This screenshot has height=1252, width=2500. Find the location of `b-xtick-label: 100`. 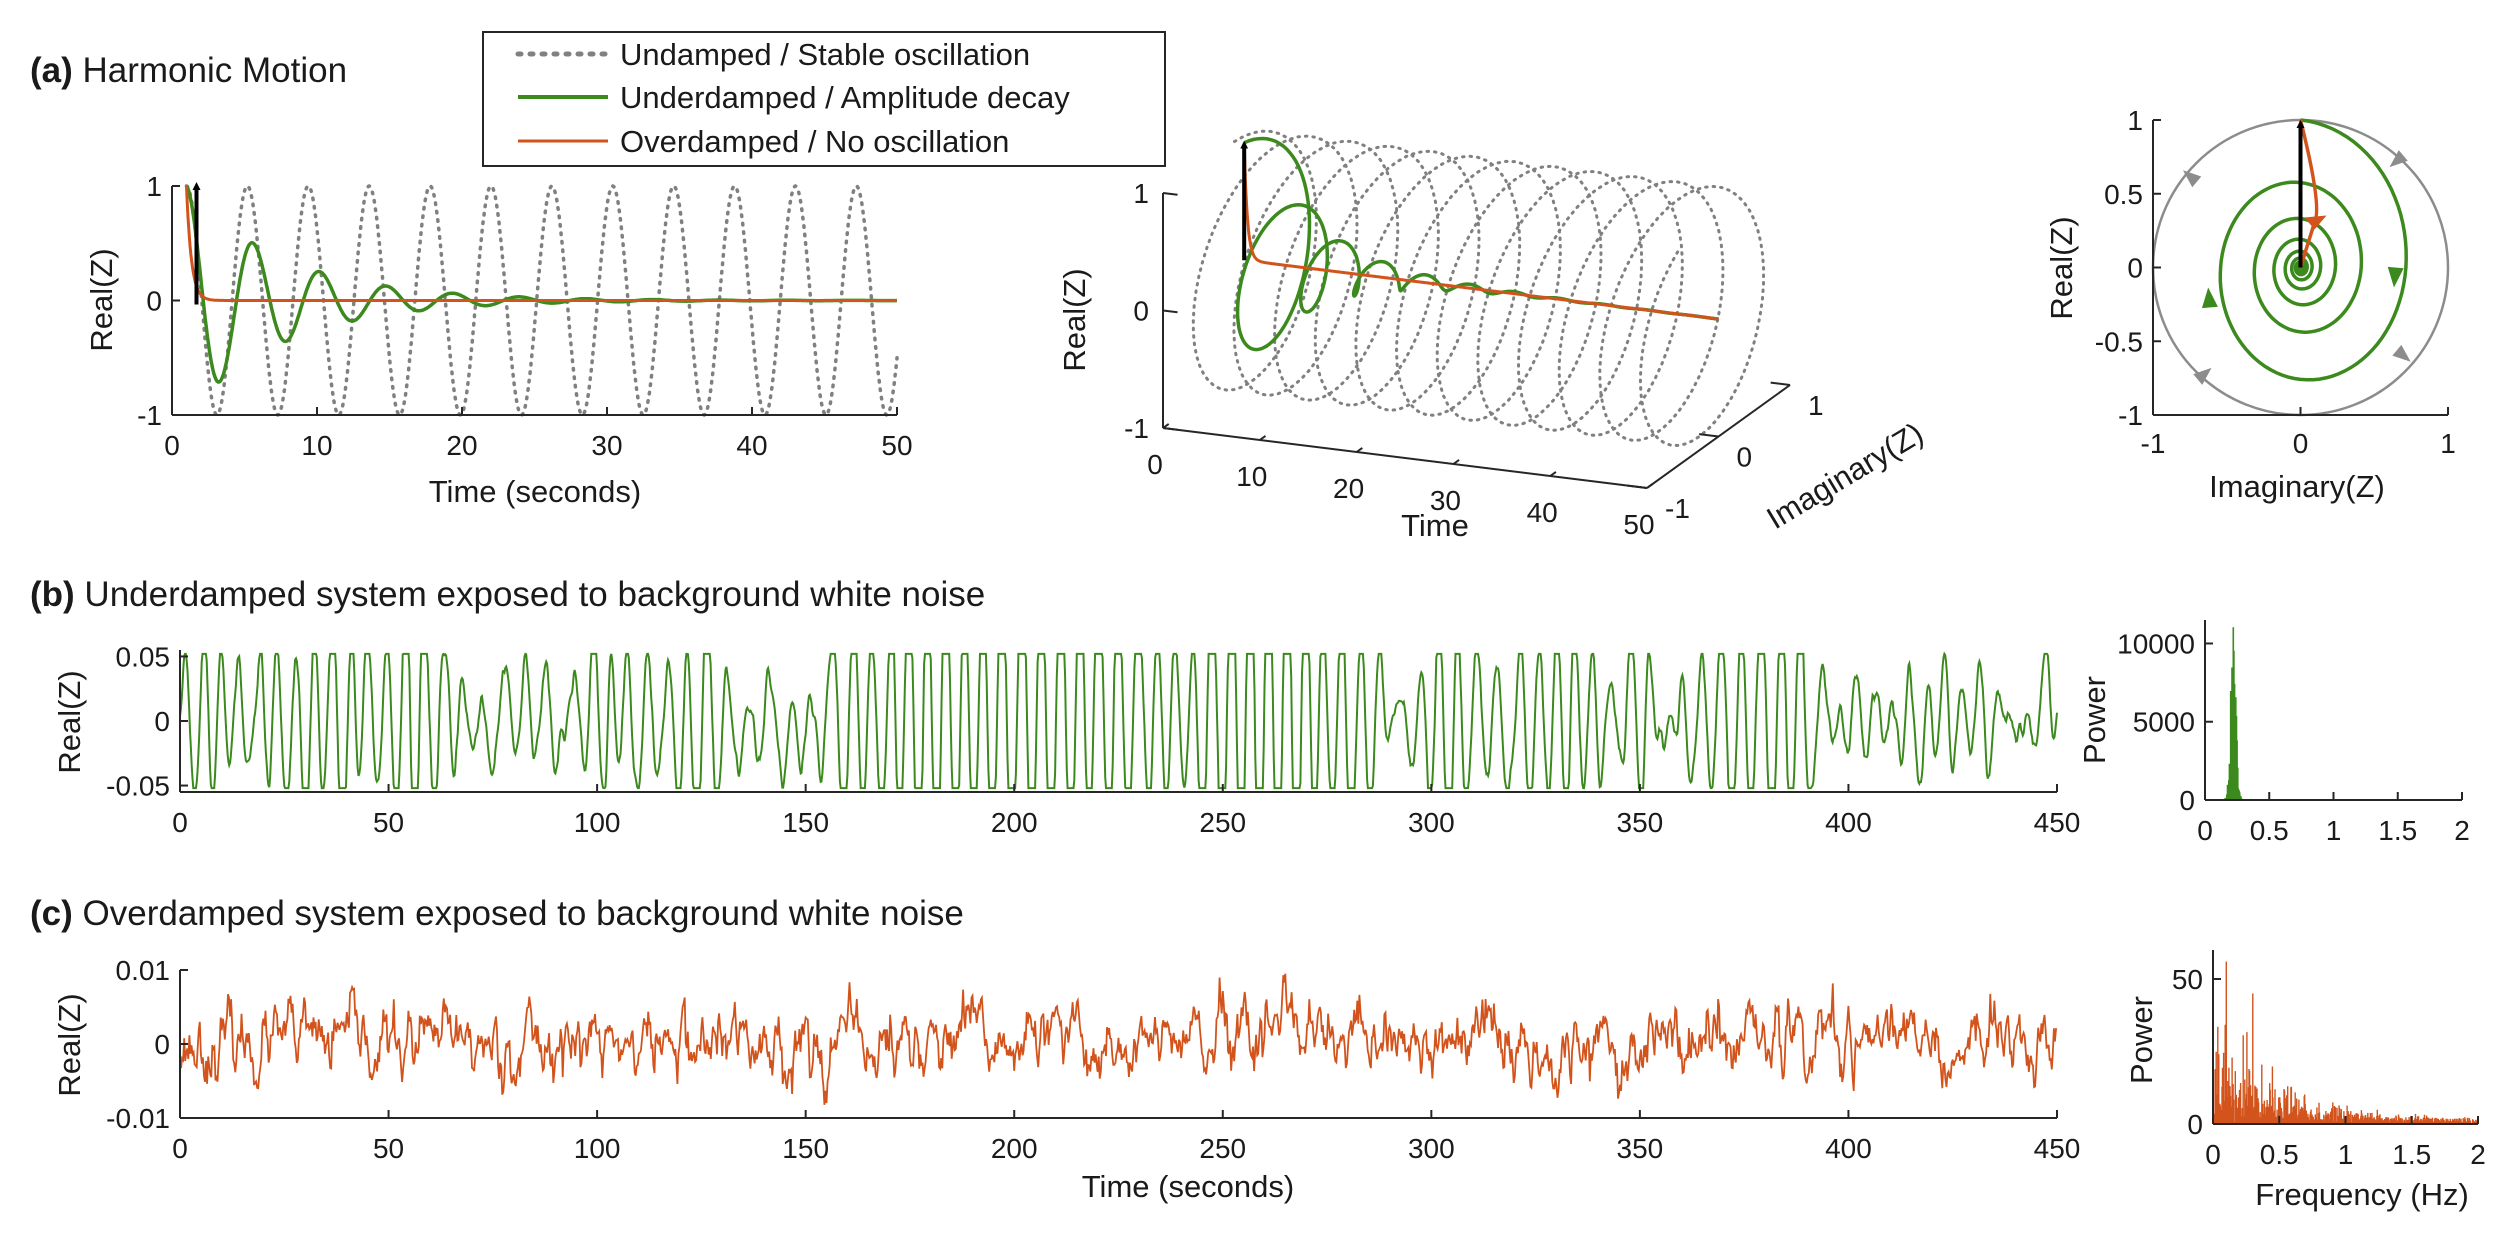

b-xtick-label: 100 is located at coordinates (597, 822).